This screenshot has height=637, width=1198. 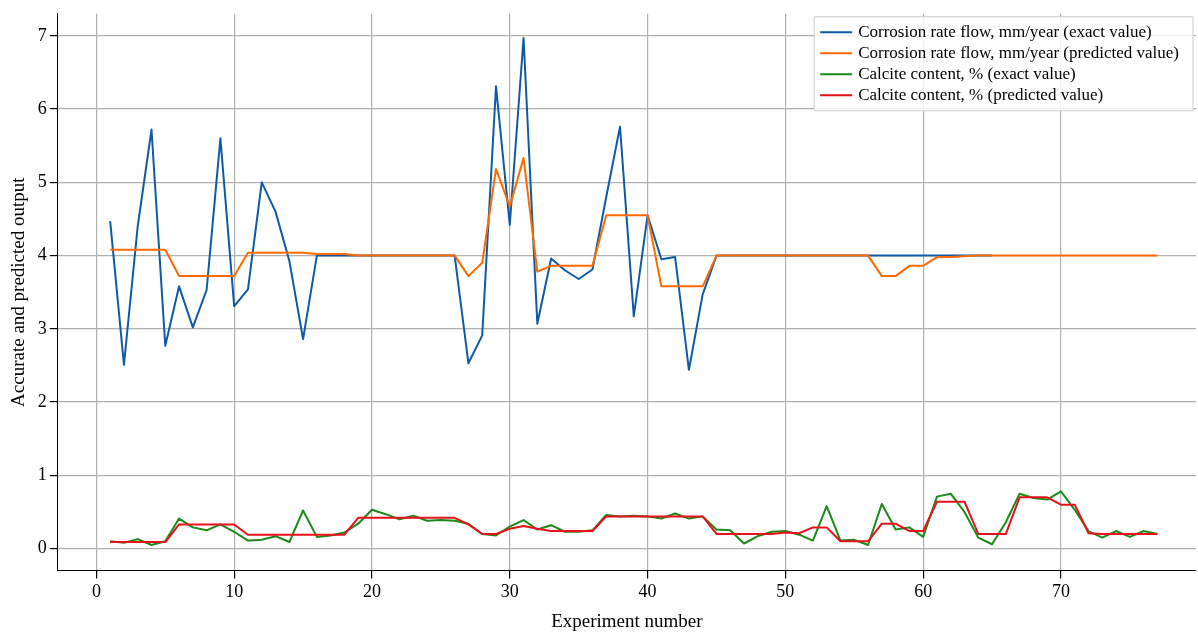 What do you see at coordinates (923, 591) in the screenshot?
I see `x-tick-label: 60` at bounding box center [923, 591].